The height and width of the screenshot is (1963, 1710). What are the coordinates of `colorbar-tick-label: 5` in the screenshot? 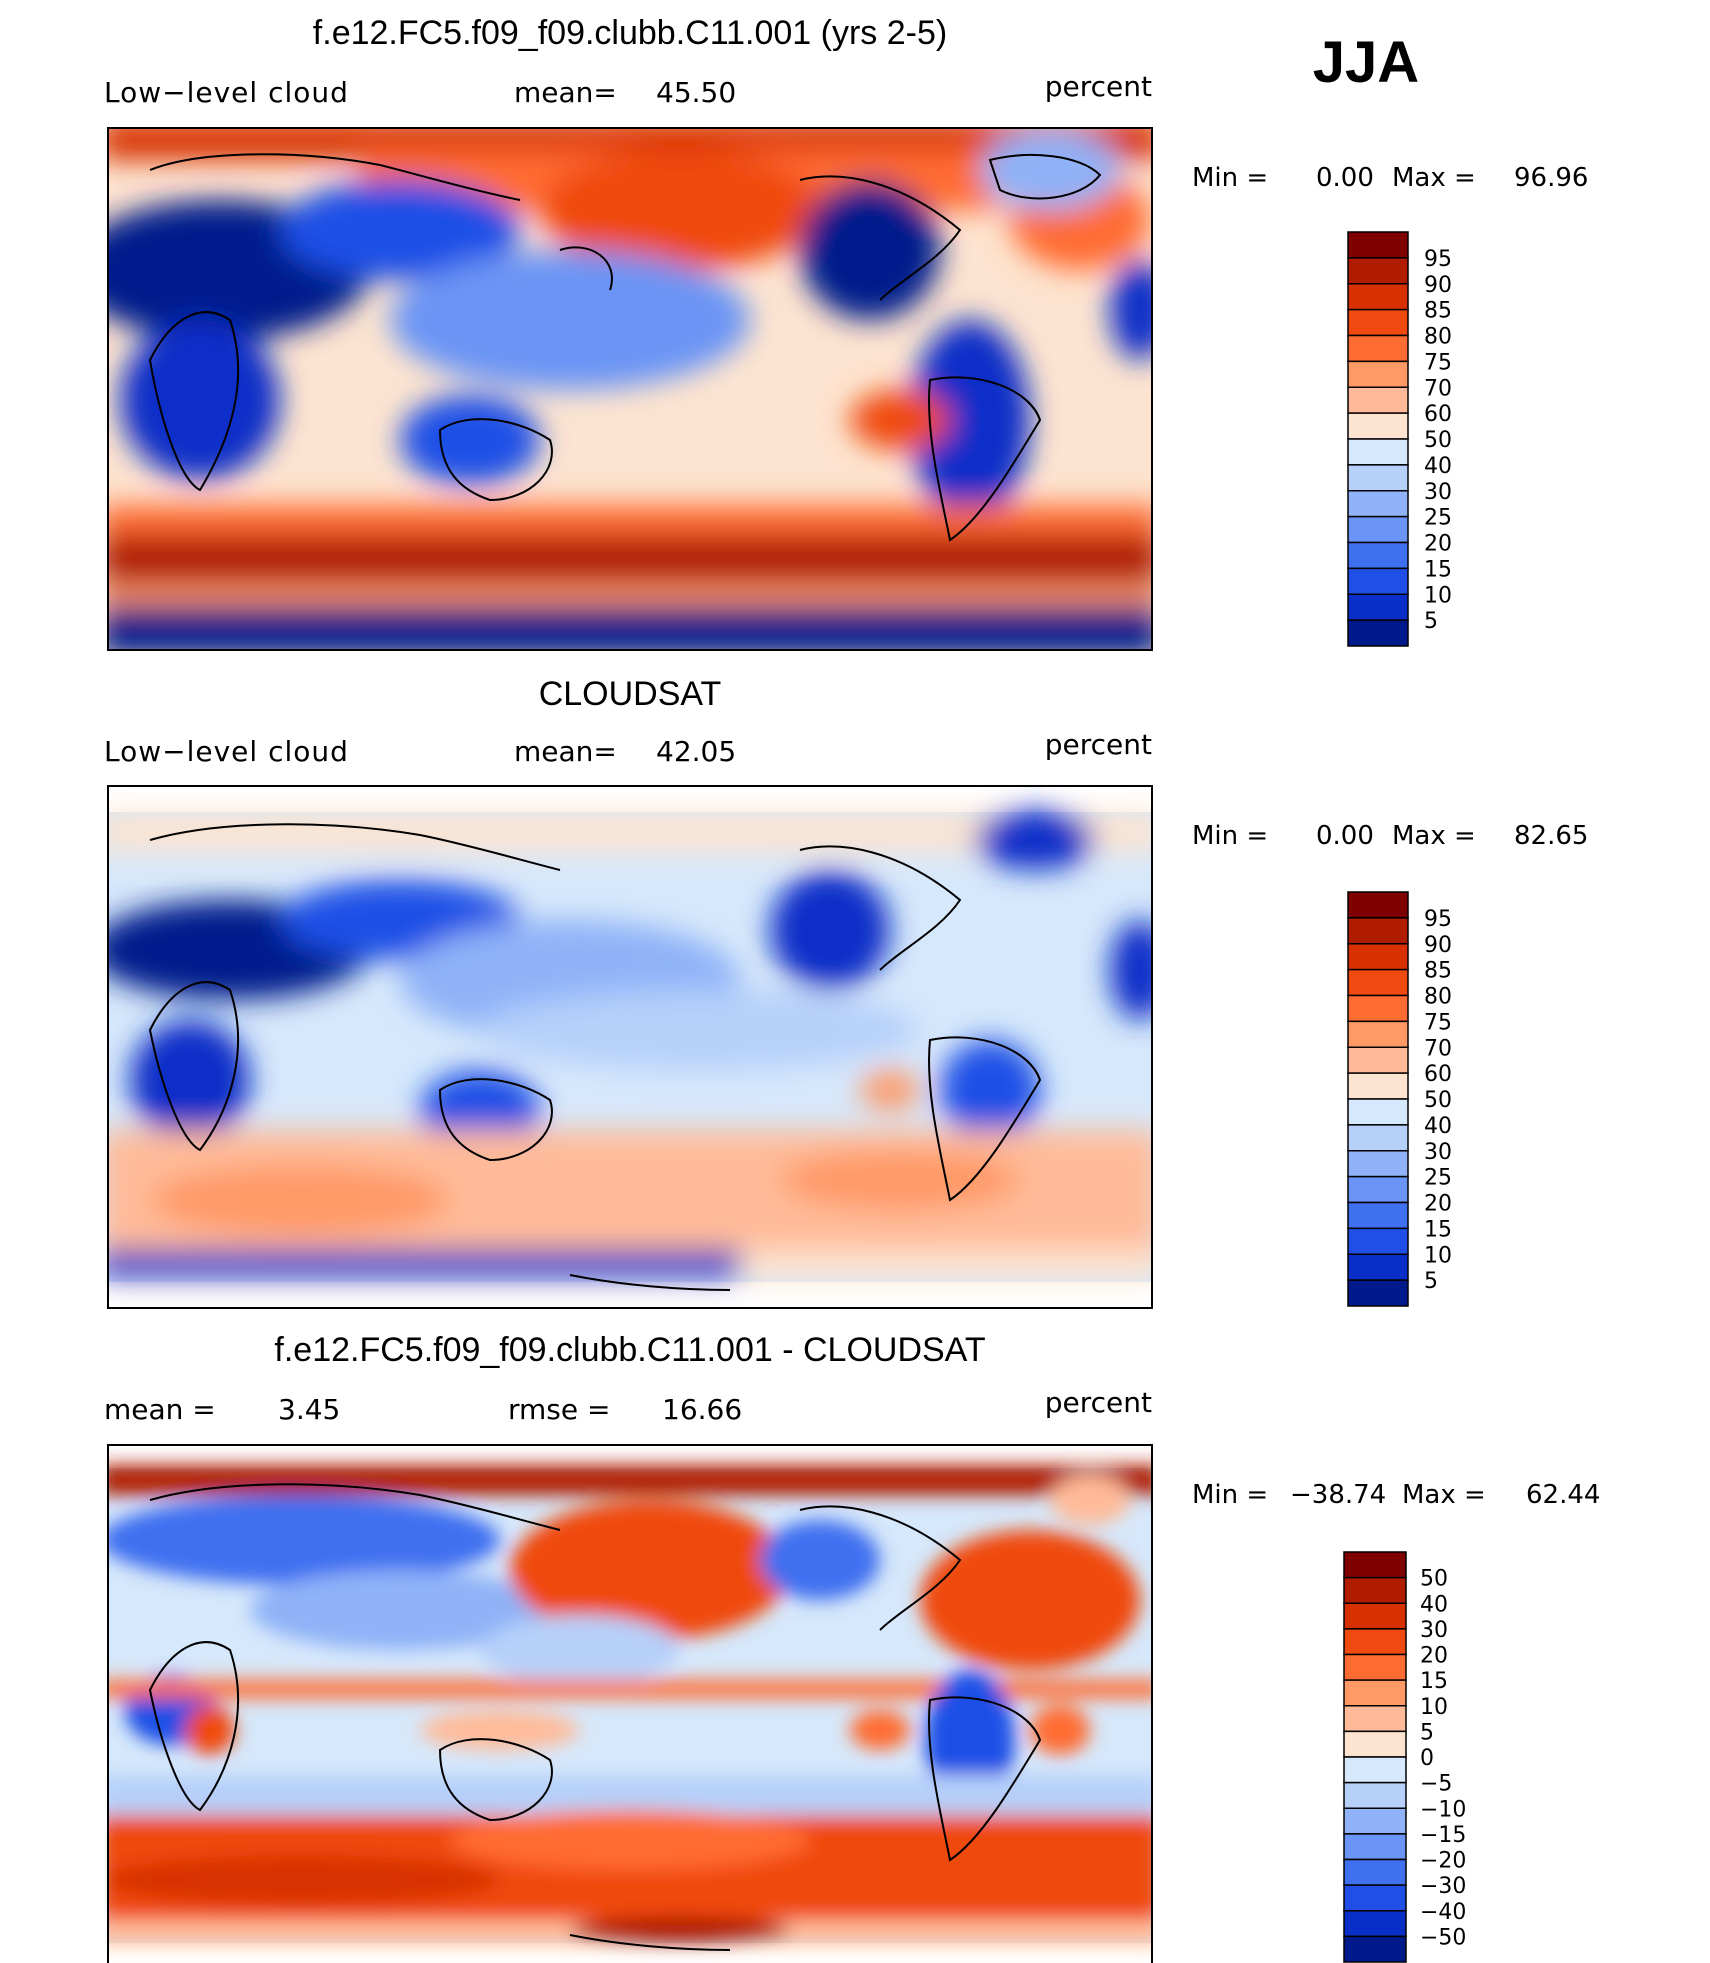 It's located at (1427, 1732).